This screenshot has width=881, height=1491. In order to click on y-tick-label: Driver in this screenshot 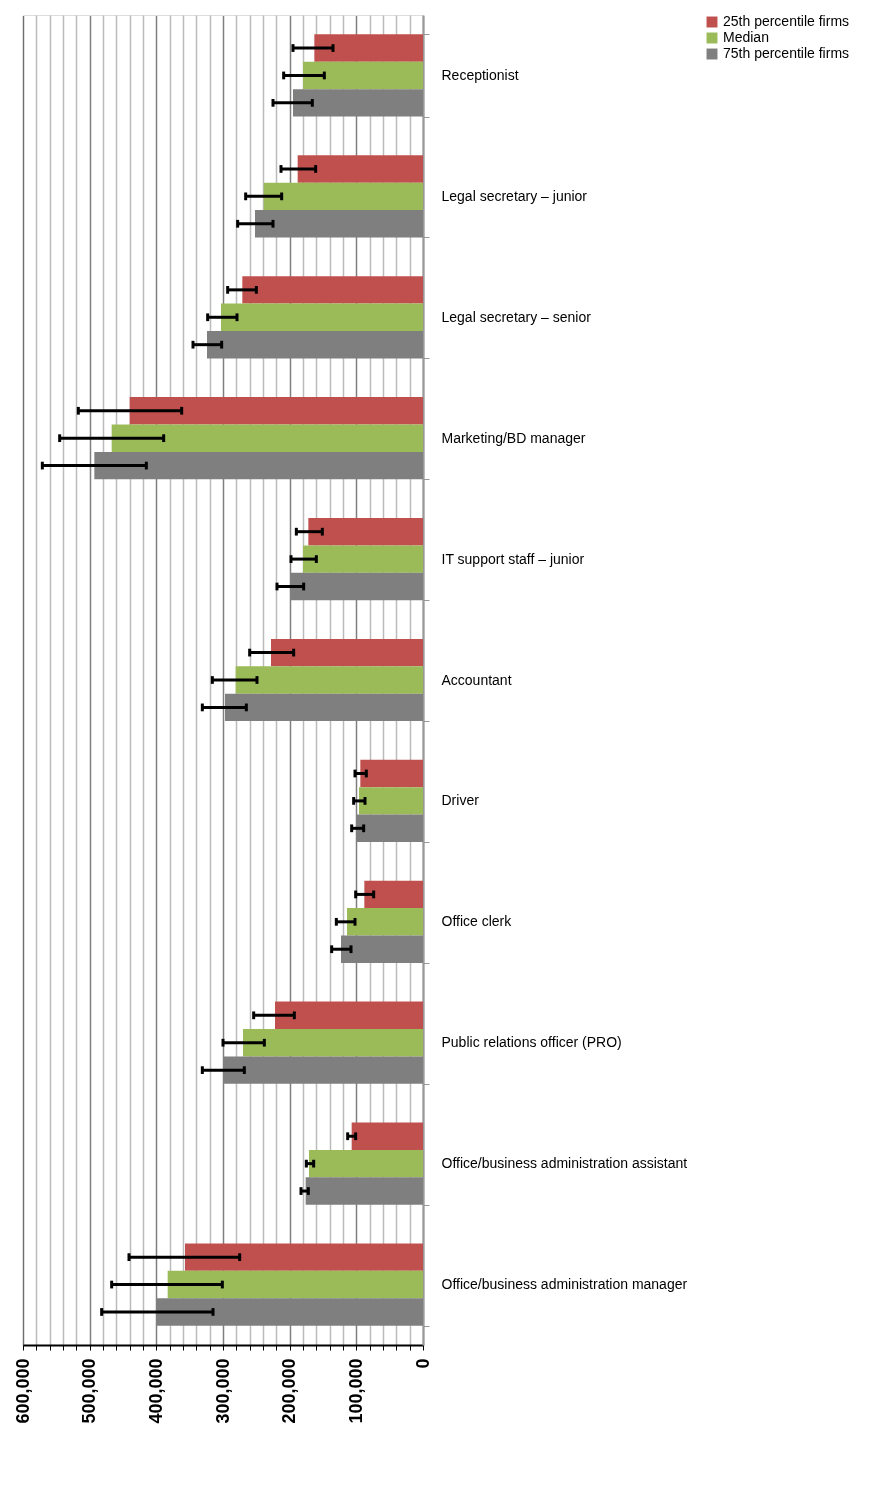, I will do `click(460, 800)`.